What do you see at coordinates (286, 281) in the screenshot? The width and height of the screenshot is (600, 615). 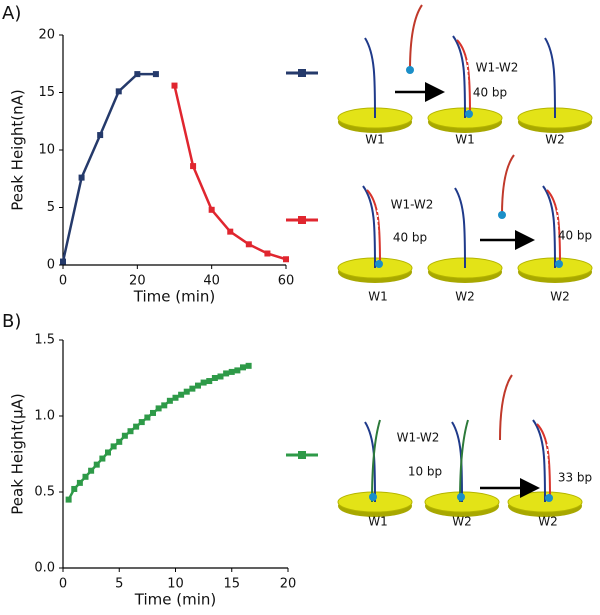 I see `x-tick-label: 60` at bounding box center [286, 281].